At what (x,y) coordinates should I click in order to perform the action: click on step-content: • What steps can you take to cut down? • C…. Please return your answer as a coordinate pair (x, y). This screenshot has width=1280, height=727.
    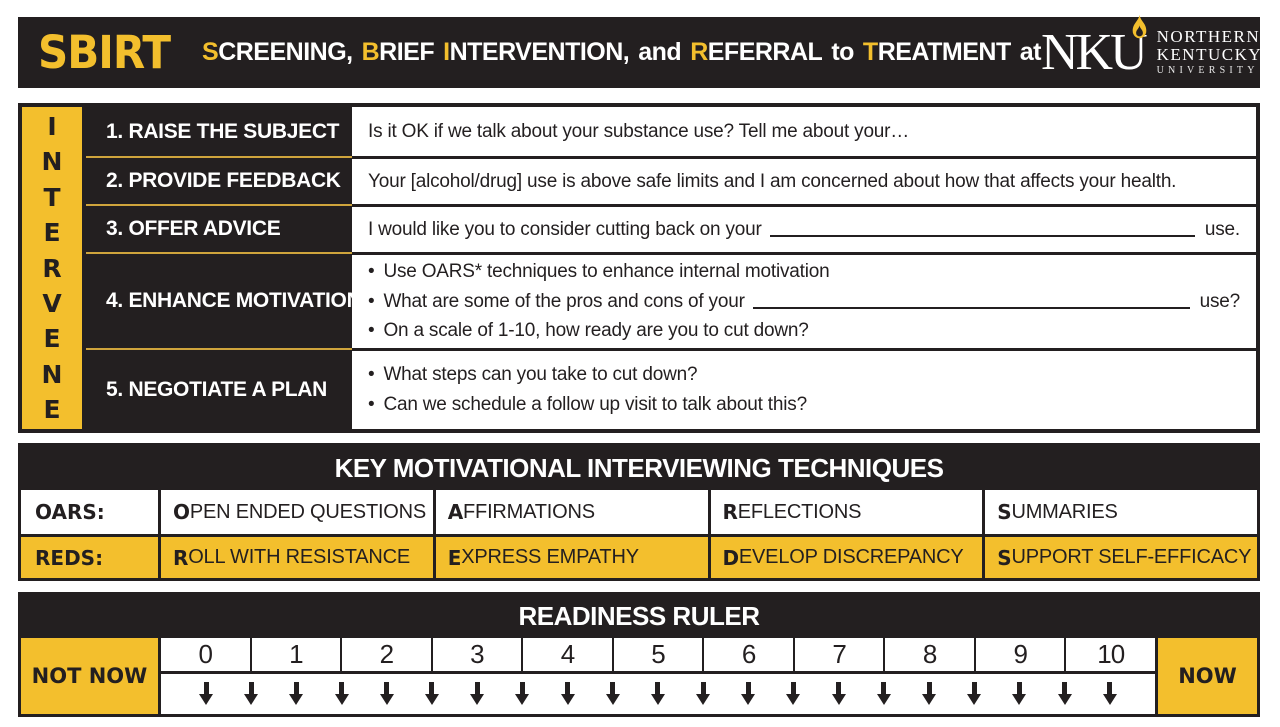
    Looking at the image, I should click on (804, 388).